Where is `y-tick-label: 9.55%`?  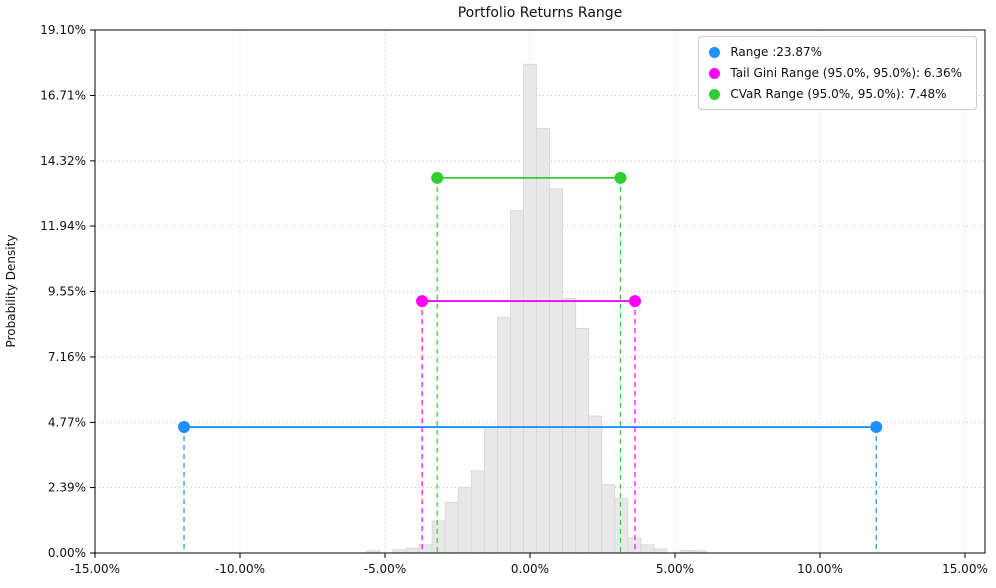
y-tick-label: 9.55% is located at coordinates (67, 292).